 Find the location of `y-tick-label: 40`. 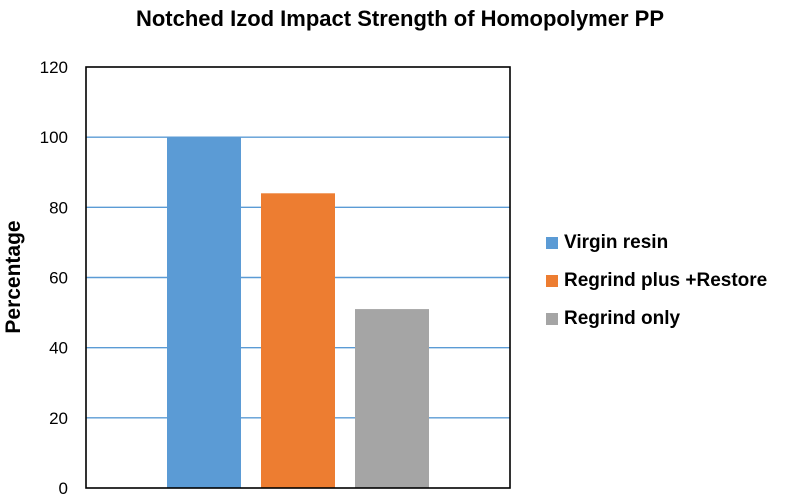

y-tick-label: 40 is located at coordinates (58, 348).